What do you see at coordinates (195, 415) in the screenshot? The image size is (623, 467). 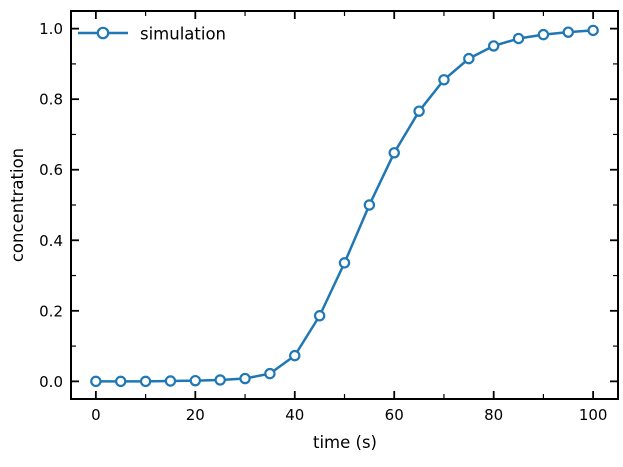 I see `x-tick-label: 20` at bounding box center [195, 415].